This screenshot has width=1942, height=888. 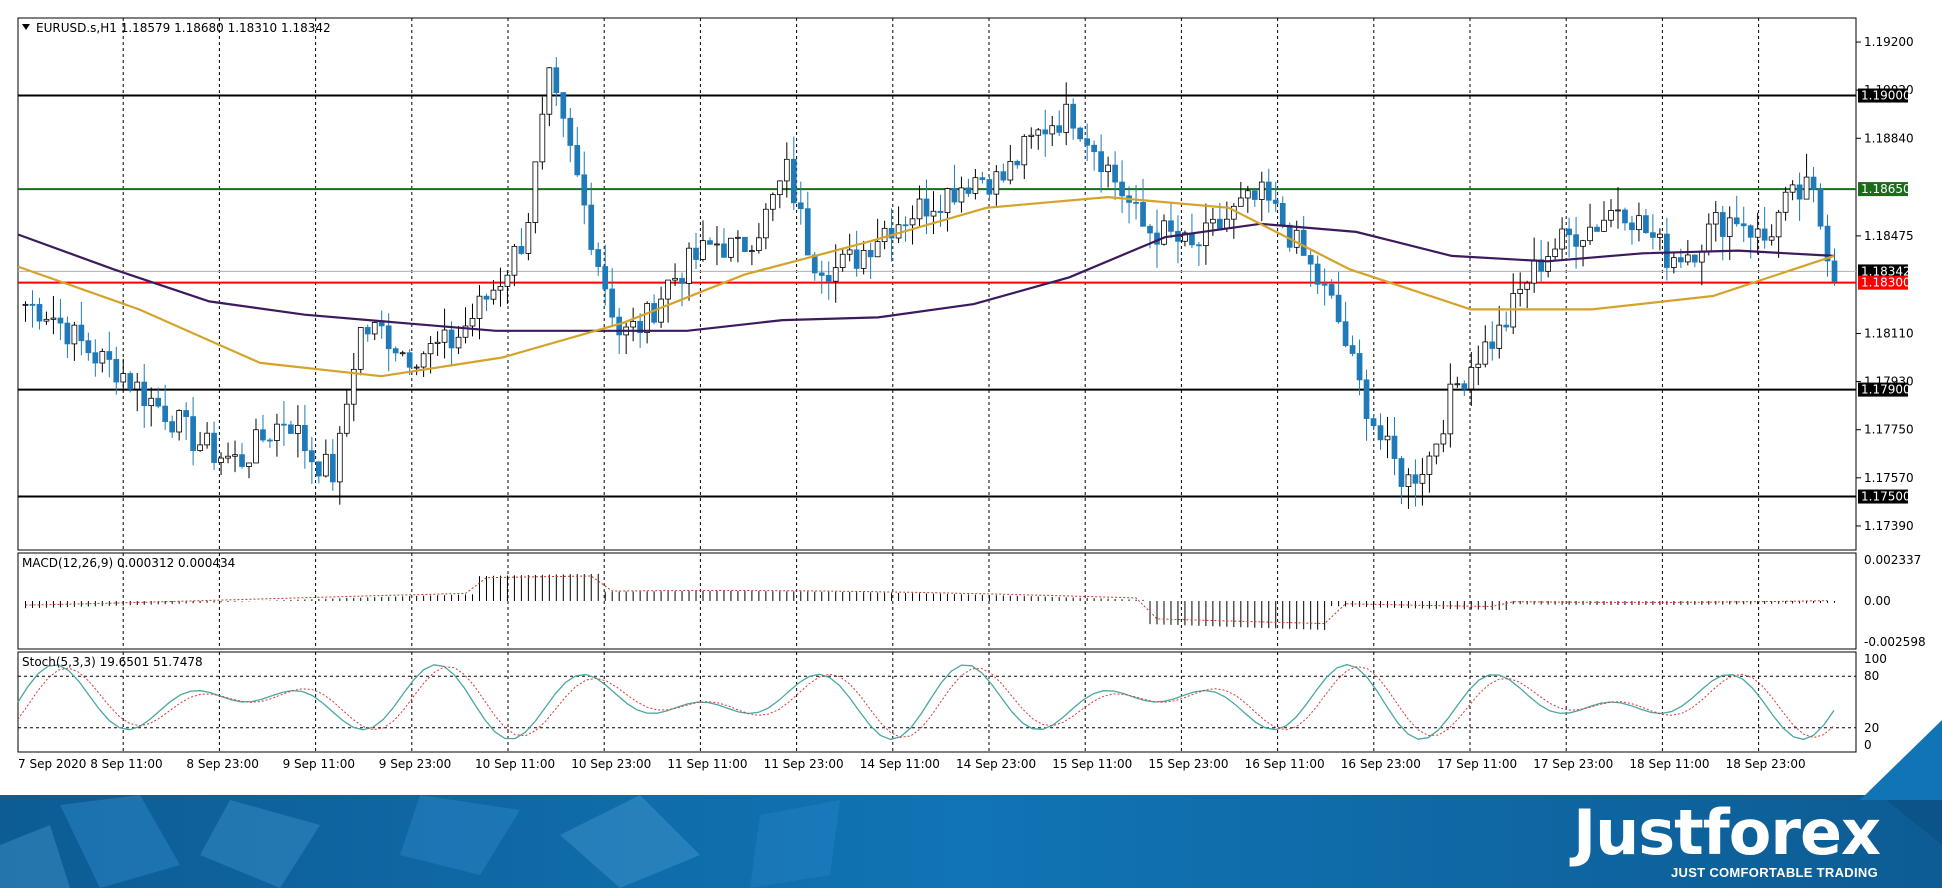 What do you see at coordinates (1886, 189) in the screenshot?
I see `level-tag-label: 1.18650` at bounding box center [1886, 189].